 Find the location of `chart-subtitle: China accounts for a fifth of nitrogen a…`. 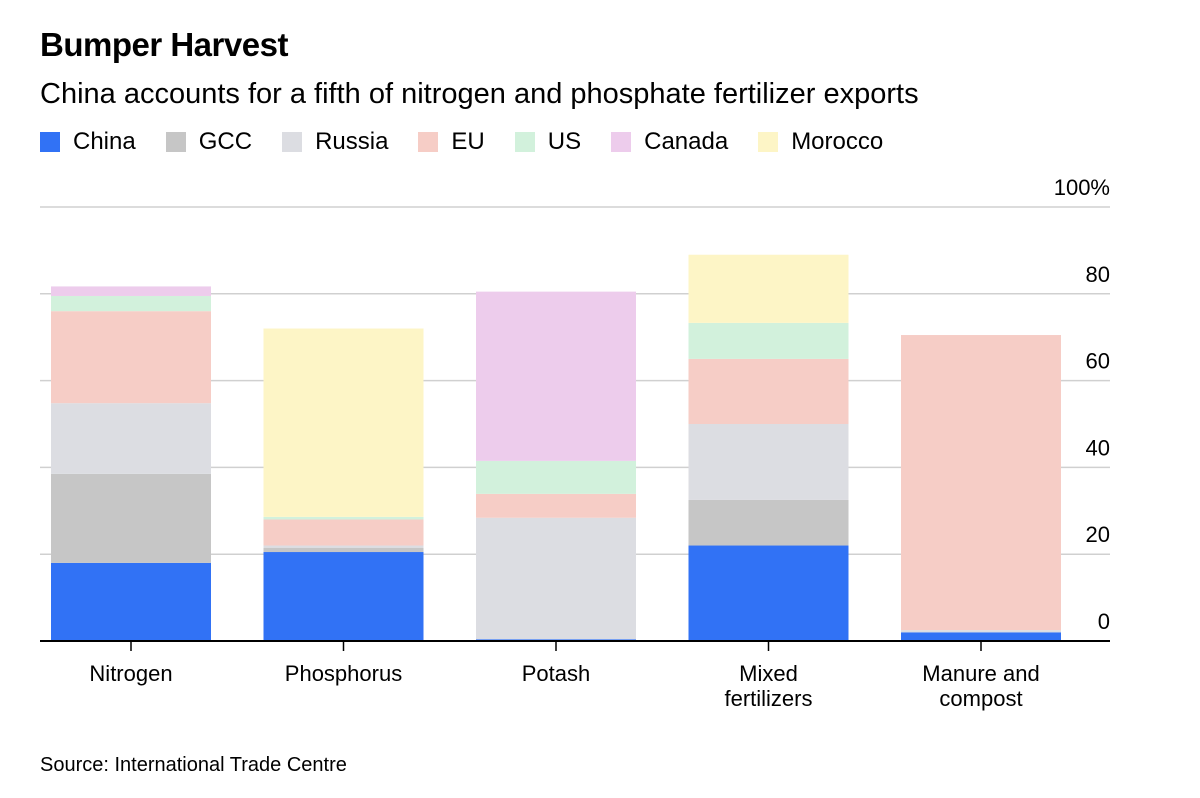

chart-subtitle: China accounts for a fifth of nitrogen a… is located at coordinates (479, 94).